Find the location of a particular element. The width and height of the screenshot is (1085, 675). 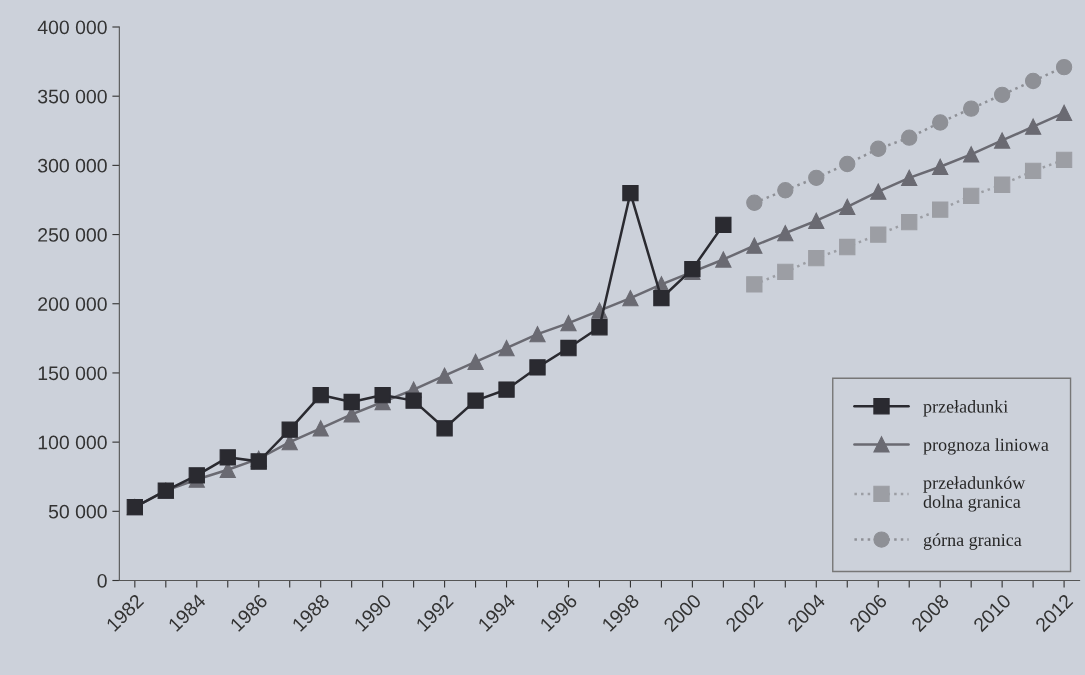

y-tick-label: 300 000 is located at coordinates (72, 165).